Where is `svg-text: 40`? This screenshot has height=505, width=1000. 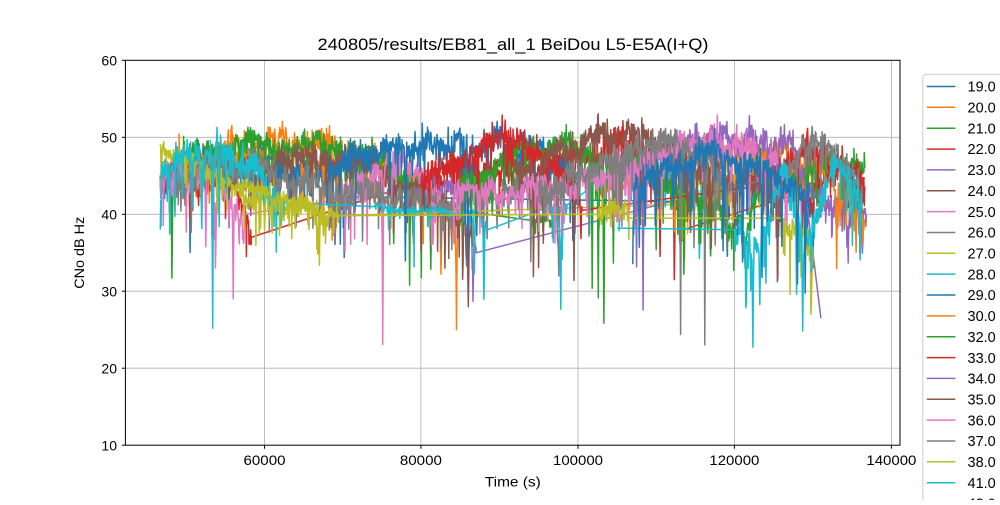 svg-text: 40 is located at coordinates (109, 214).